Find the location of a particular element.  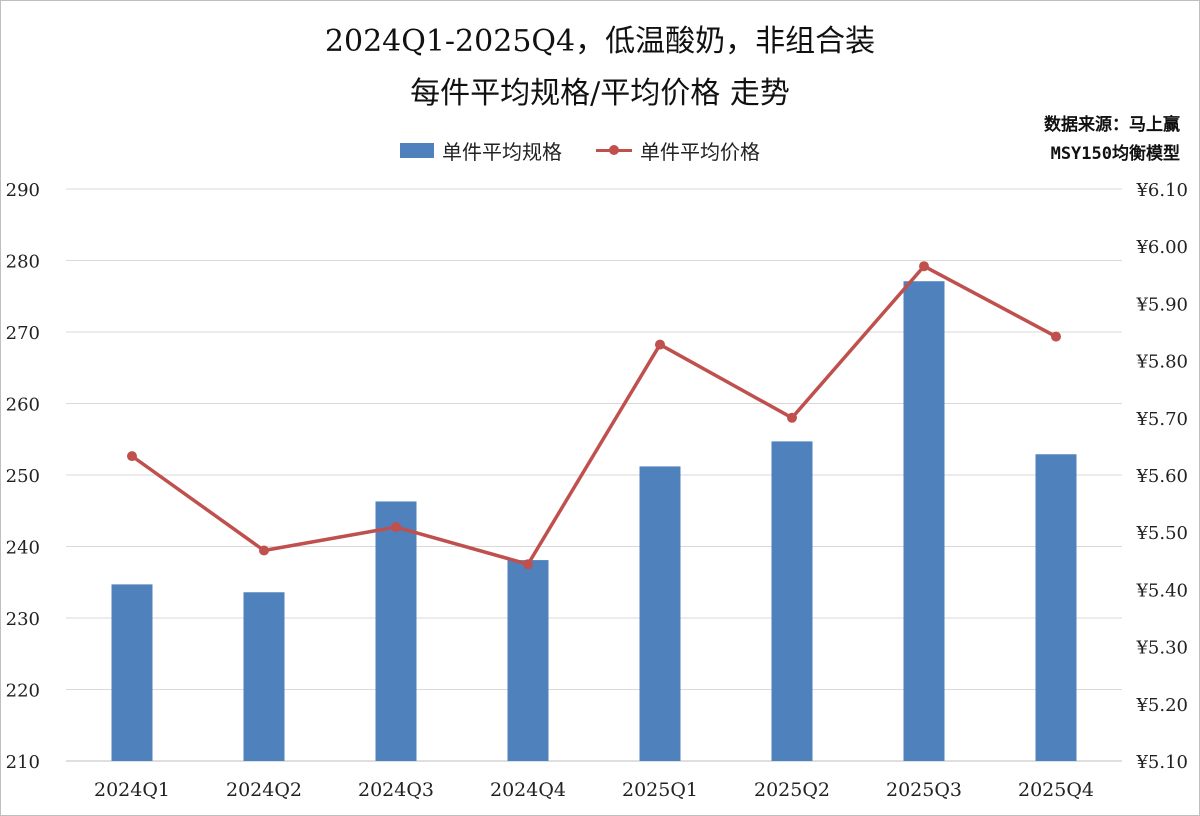

y-left-tick-label: 280 is located at coordinates (23, 262).